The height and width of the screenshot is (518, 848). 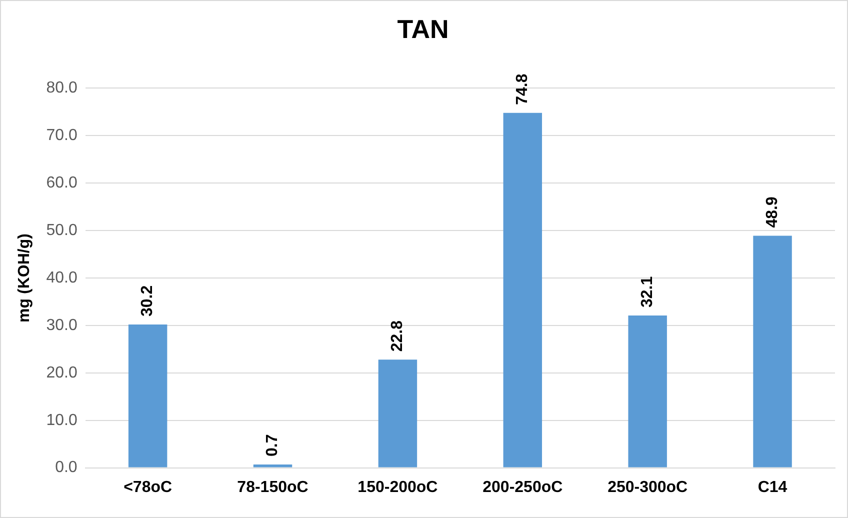 What do you see at coordinates (62, 135) in the screenshot?
I see `y-tick-label: 70.0` at bounding box center [62, 135].